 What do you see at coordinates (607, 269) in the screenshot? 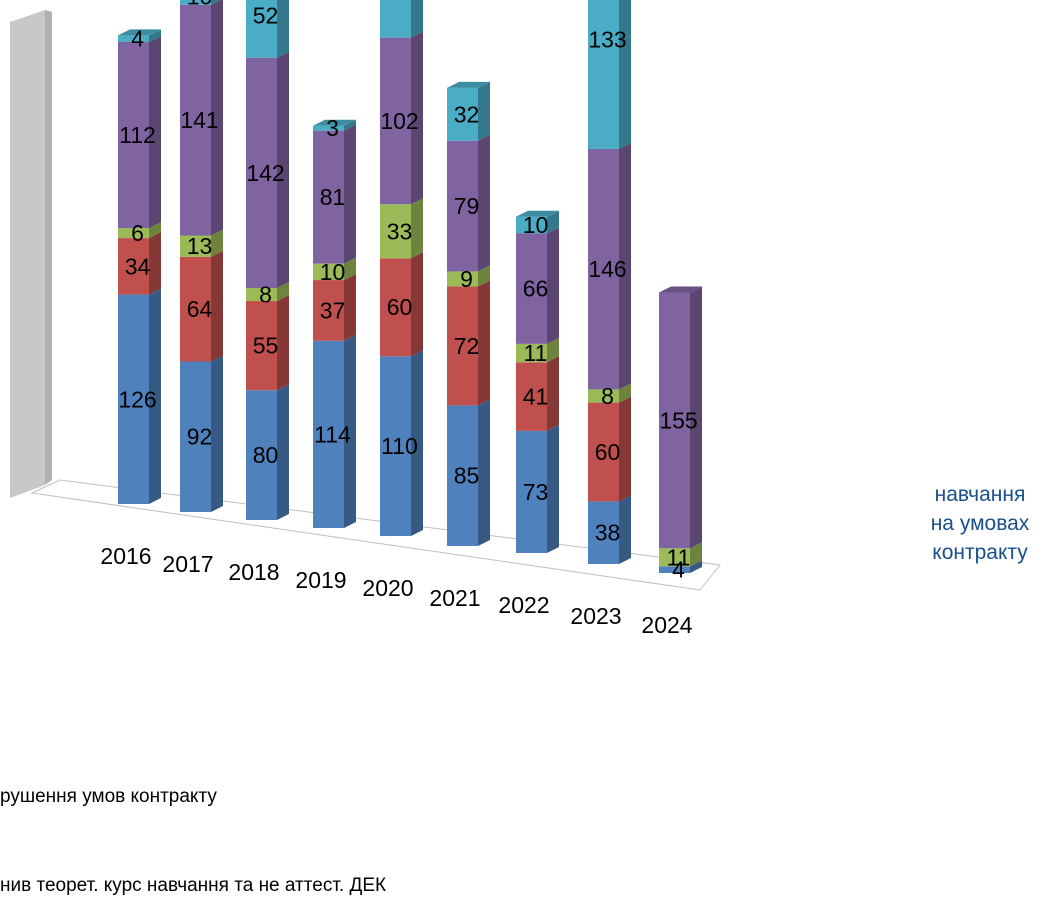
I see `data-label-2023-series-4: 146` at bounding box center [607, 269].